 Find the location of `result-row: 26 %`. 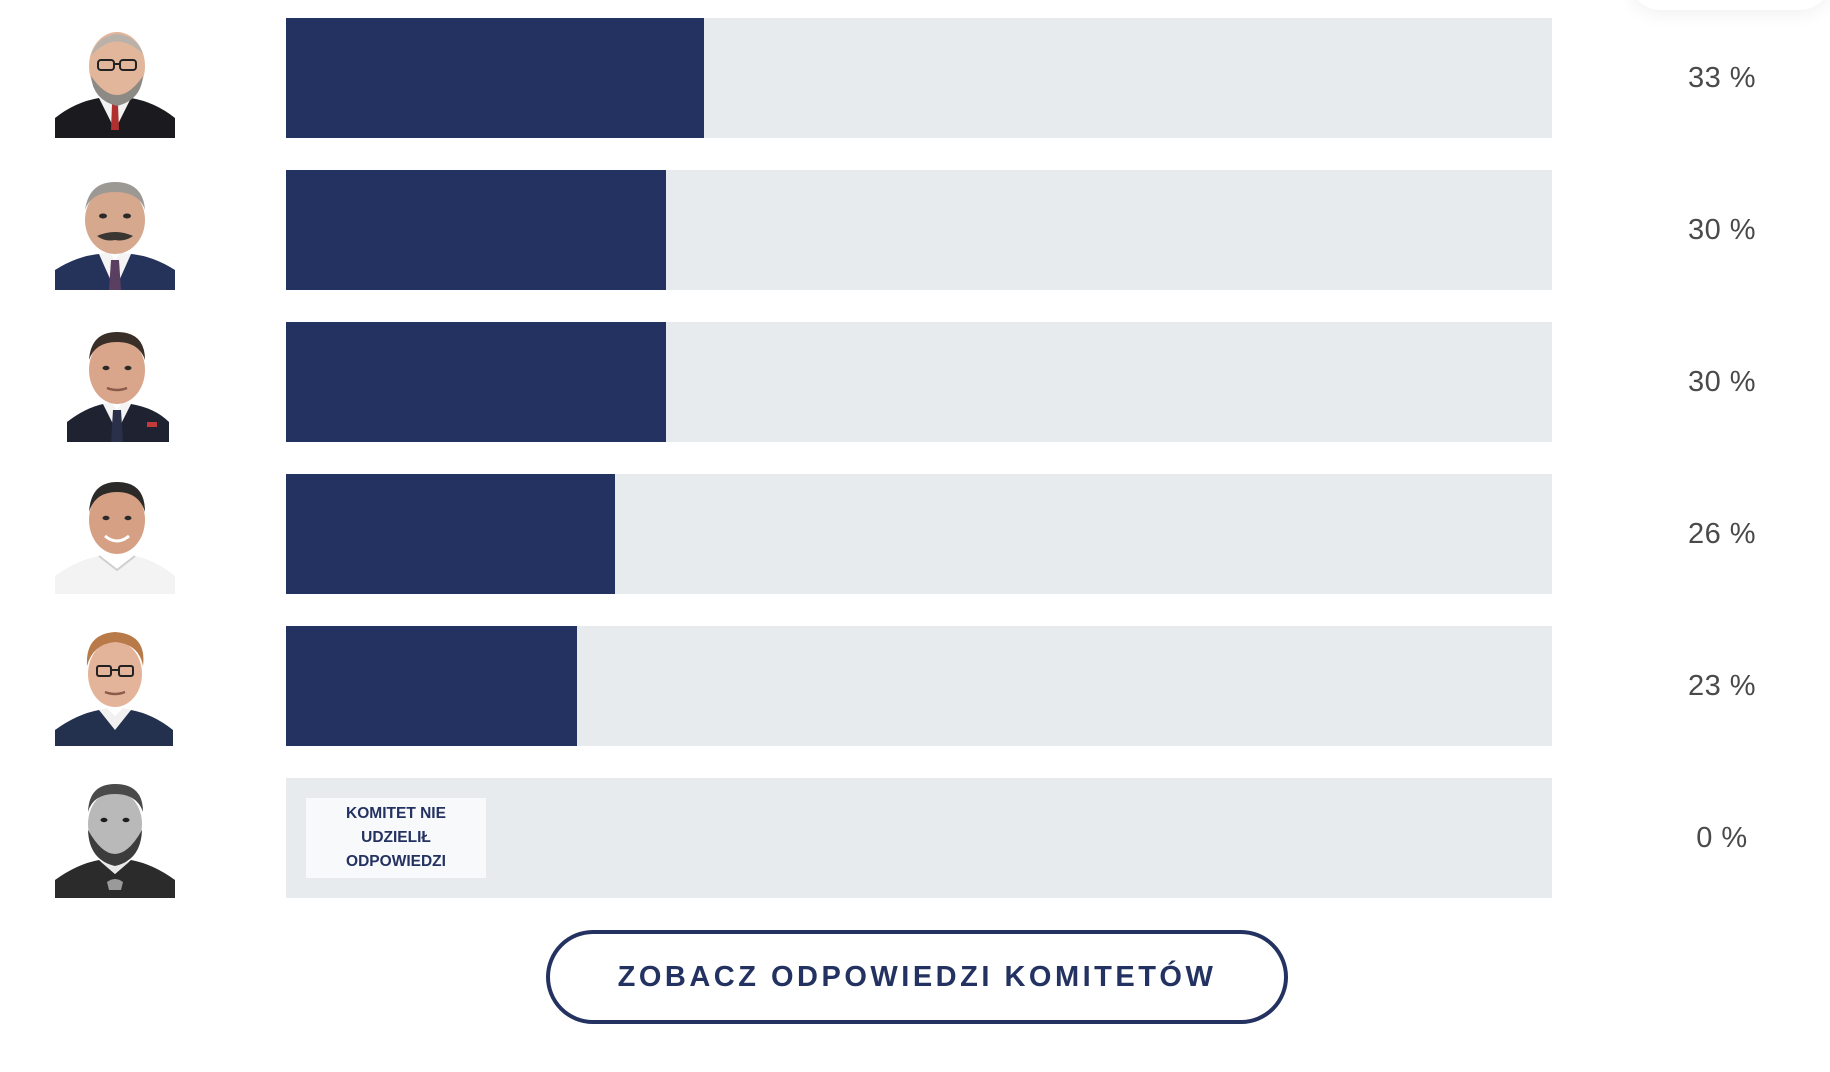

result-row: 26 % is located at coordinates (915, 534).